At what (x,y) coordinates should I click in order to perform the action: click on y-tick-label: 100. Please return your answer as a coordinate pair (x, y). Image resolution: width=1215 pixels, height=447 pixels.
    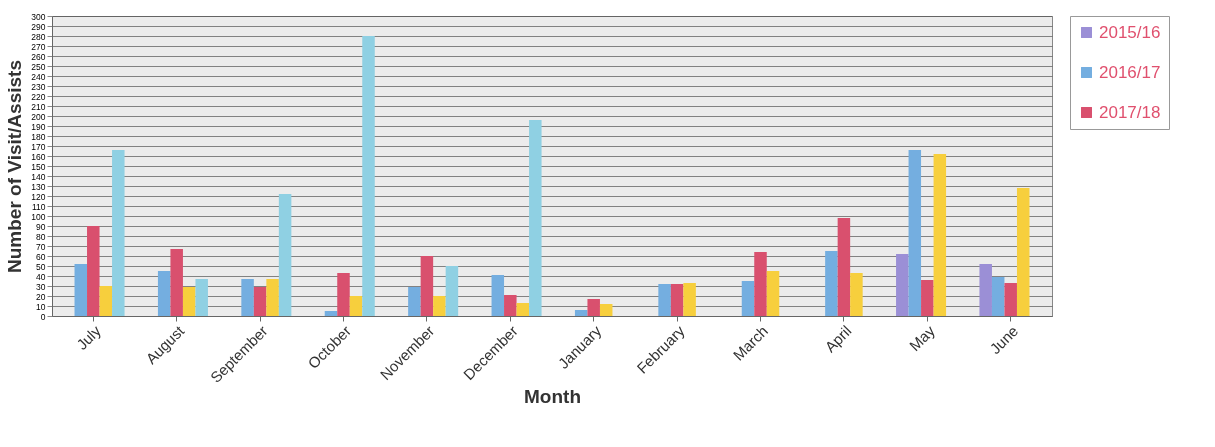
    Looking at the image, I should click on (38, 216).